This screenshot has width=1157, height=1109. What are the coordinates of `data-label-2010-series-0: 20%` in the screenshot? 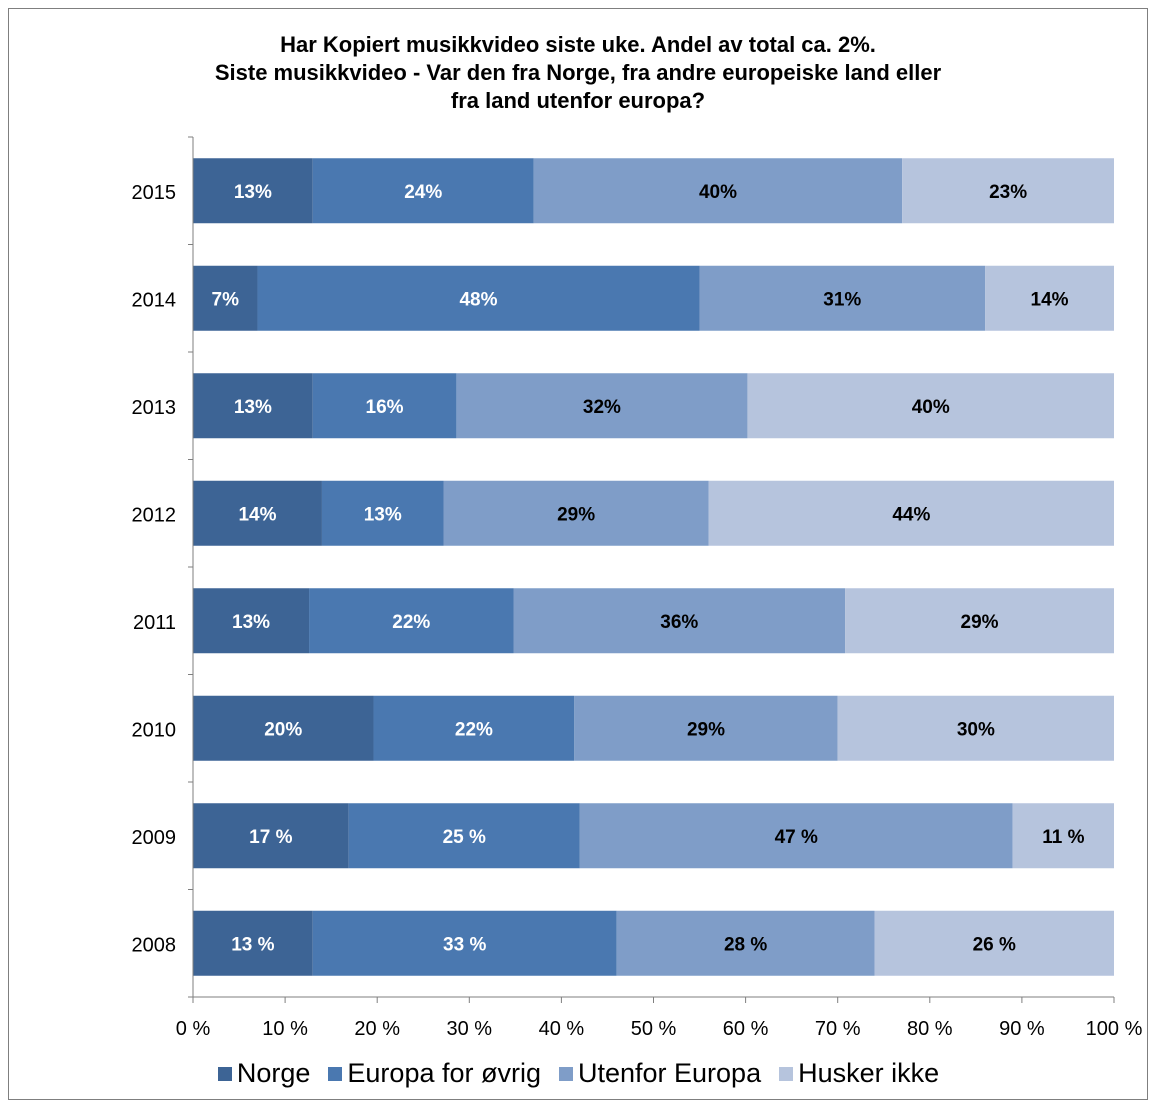 It's located at (283, 729).